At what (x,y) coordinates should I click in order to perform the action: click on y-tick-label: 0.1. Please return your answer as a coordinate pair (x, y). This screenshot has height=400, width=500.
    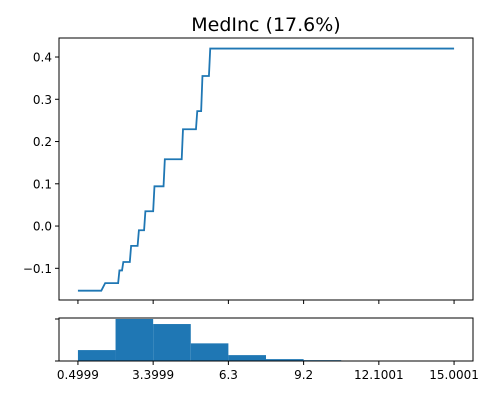
    Looking at the image, I should click on (42, 184).